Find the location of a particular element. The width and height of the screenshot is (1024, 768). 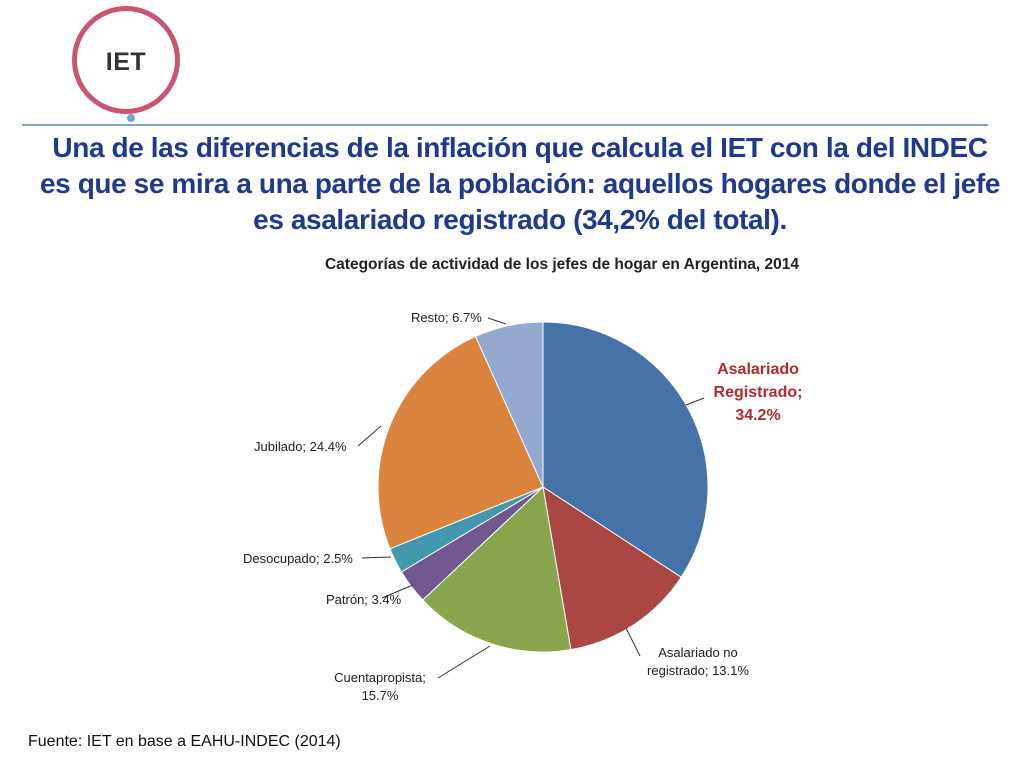

slice-label-cuentapropista: Cuentapropista; 15.7% is located at coordinates (380, 687).